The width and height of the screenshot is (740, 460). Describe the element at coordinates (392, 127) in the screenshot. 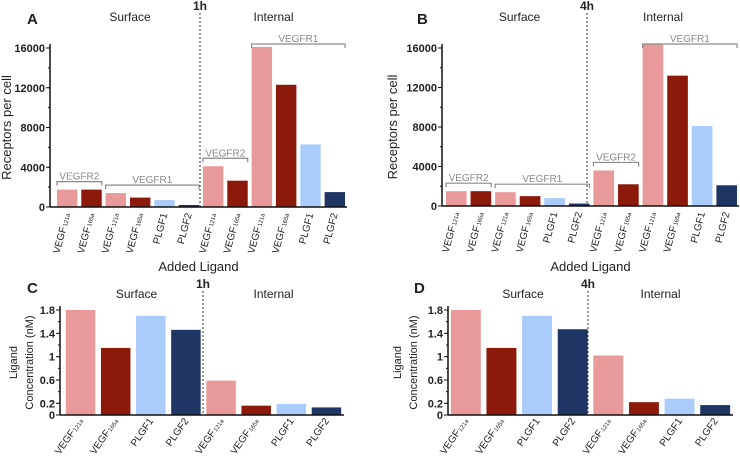

I see `y-axis-label: Receptors per cell` at that location.